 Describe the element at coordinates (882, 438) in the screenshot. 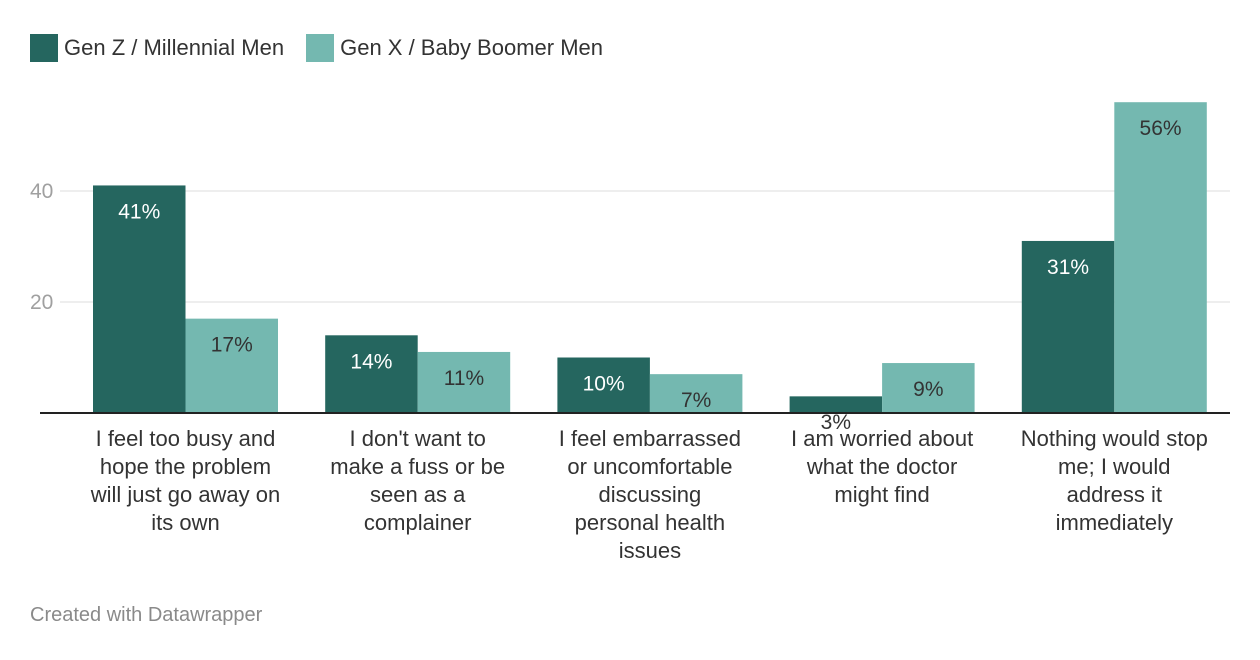

I see `x-category-label: I am worried about` at that location.